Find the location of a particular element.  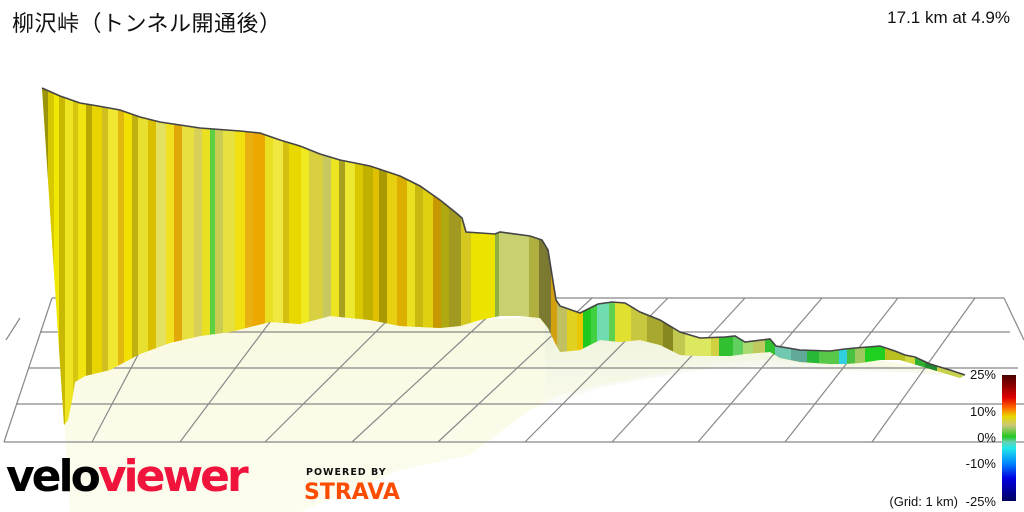

legend-label-neg25: -25% is located at coordinates (980, 501).